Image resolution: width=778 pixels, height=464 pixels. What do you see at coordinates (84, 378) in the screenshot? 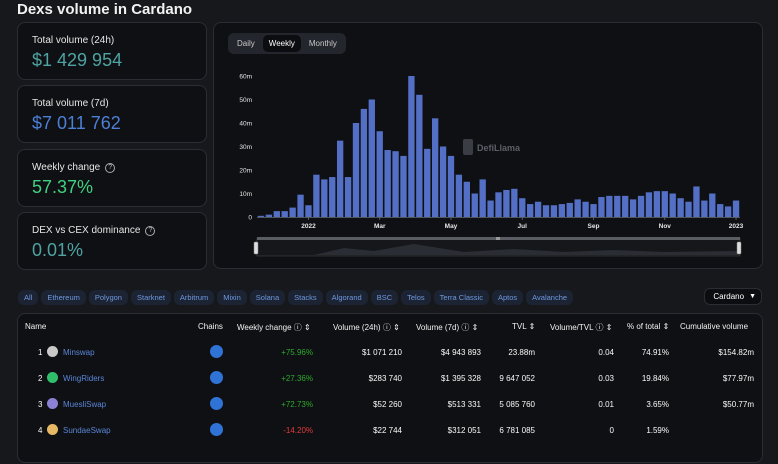
I see `protocol-name: WingRiders` at bounding box center [84, 378].